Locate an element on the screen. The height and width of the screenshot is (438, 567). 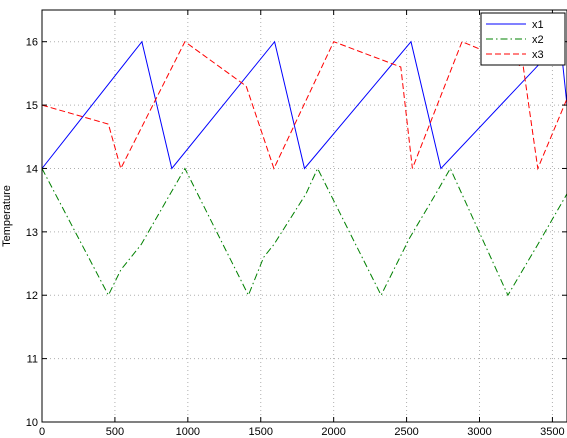
legend-label-x1: x1 is located at coordinates (538, 25).